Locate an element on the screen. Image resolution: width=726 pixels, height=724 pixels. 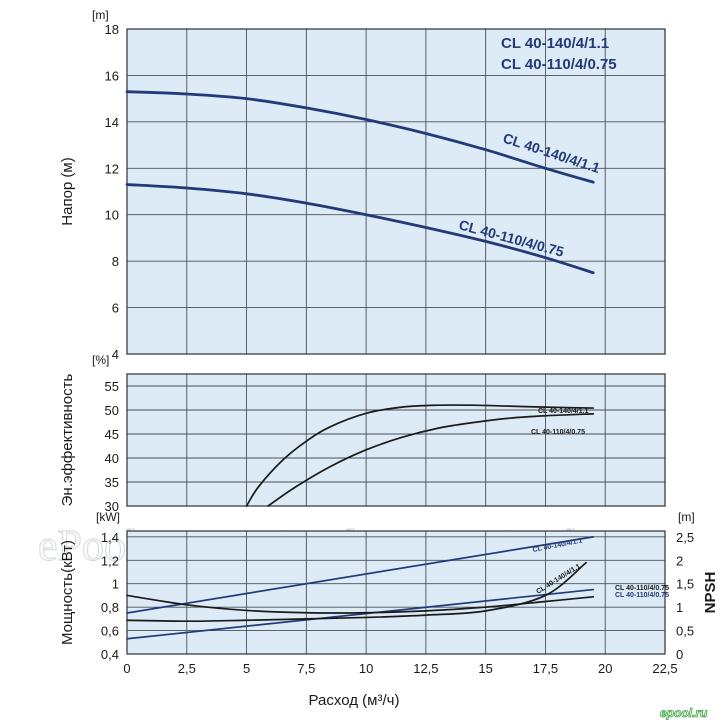
x-tick-label: 7,5 is located at coordinates (306, 668).